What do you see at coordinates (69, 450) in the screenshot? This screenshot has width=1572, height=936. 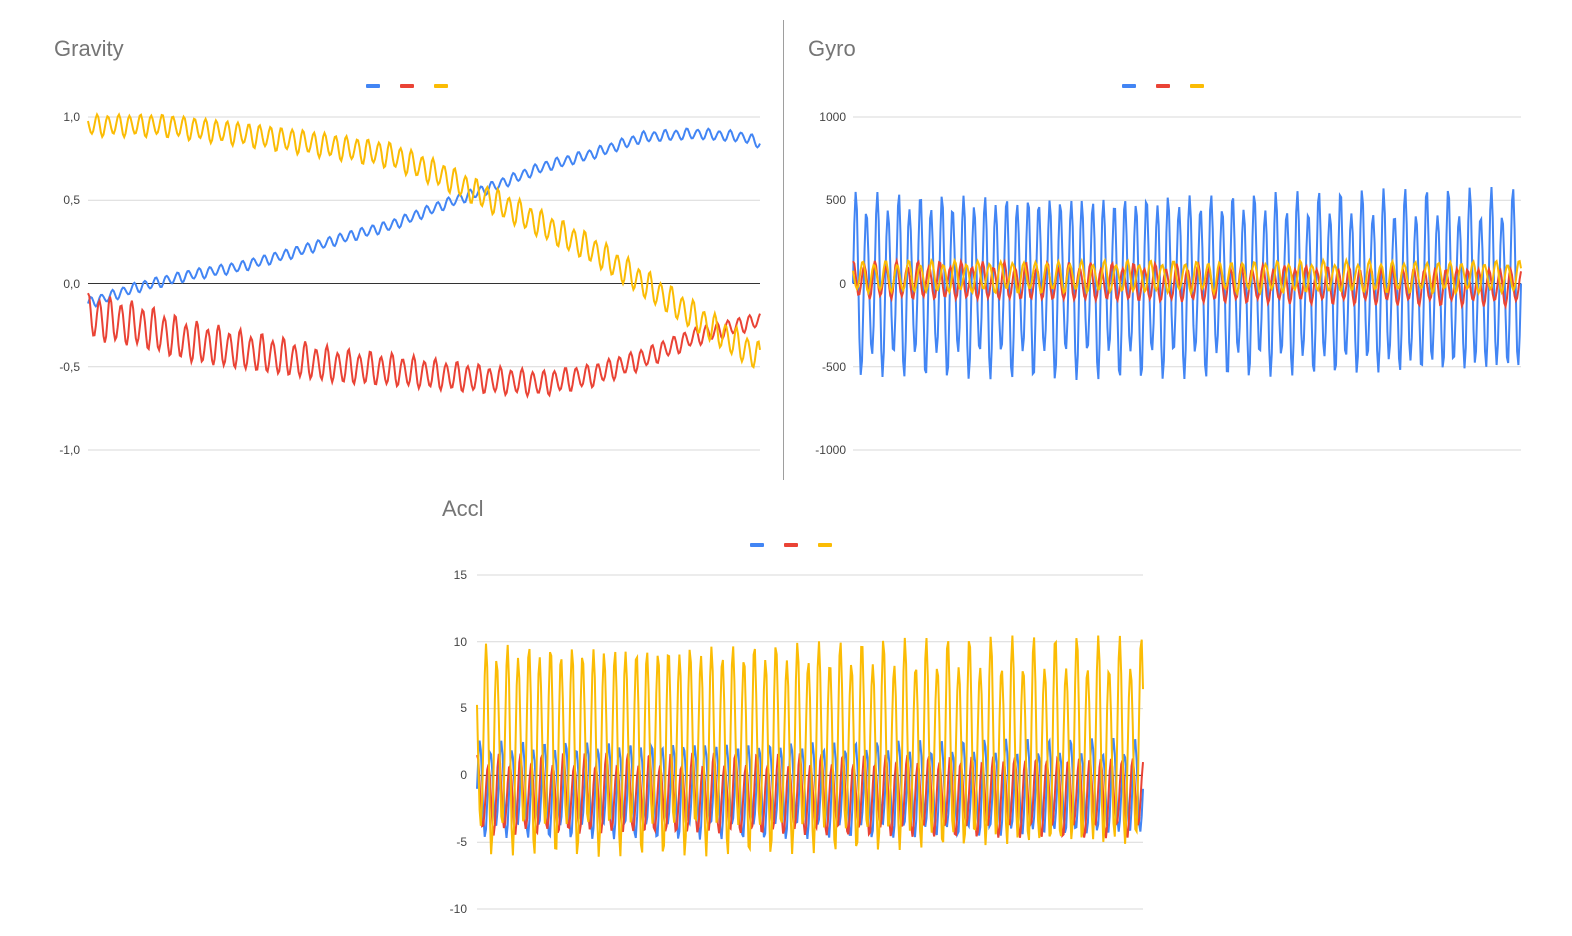 I see `y-tick-label: -1,0` at bounding box center [69, 450].